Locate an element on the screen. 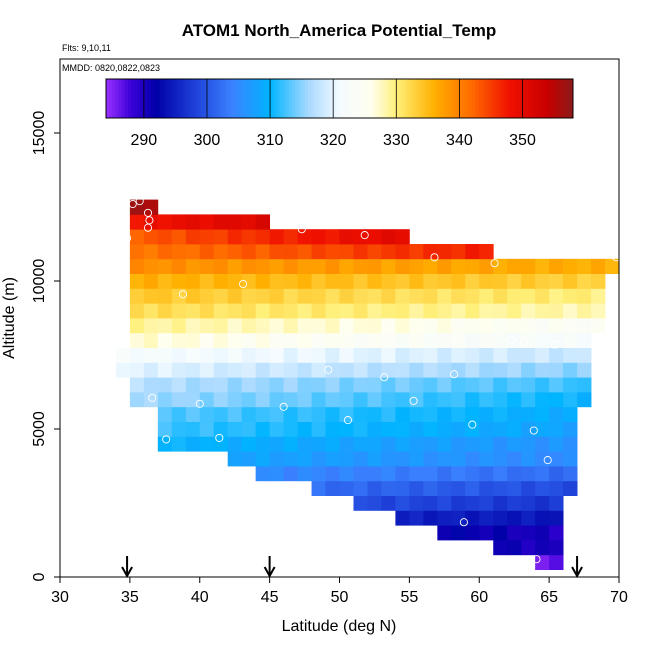 This screenshot has height=650, width=650. y-axis: 0 5000 10000 15000 is located at coordinates (45, 346).